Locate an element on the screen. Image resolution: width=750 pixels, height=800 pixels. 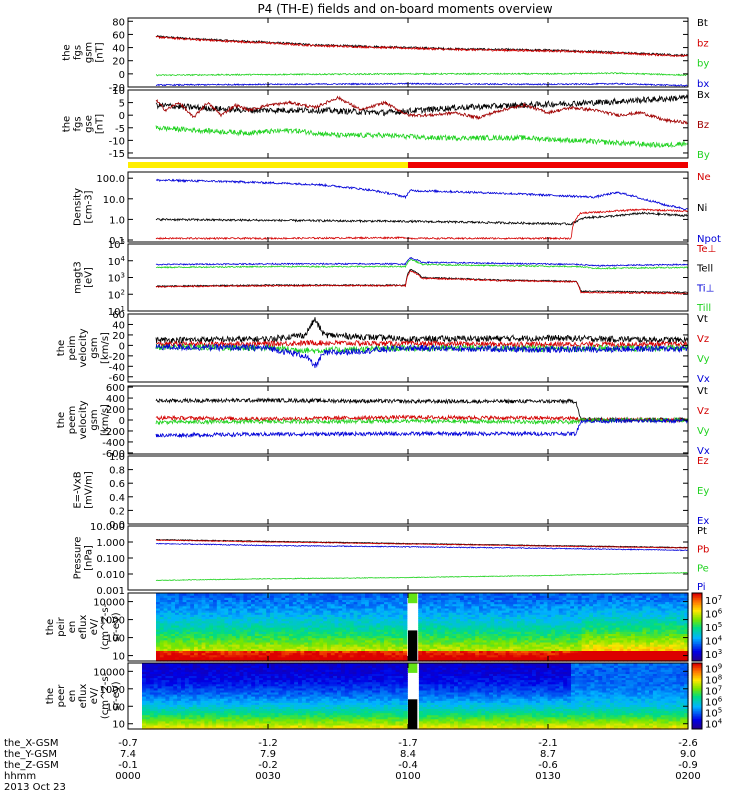
y-axis-label-line: Density is located at coordinates (78, 207).